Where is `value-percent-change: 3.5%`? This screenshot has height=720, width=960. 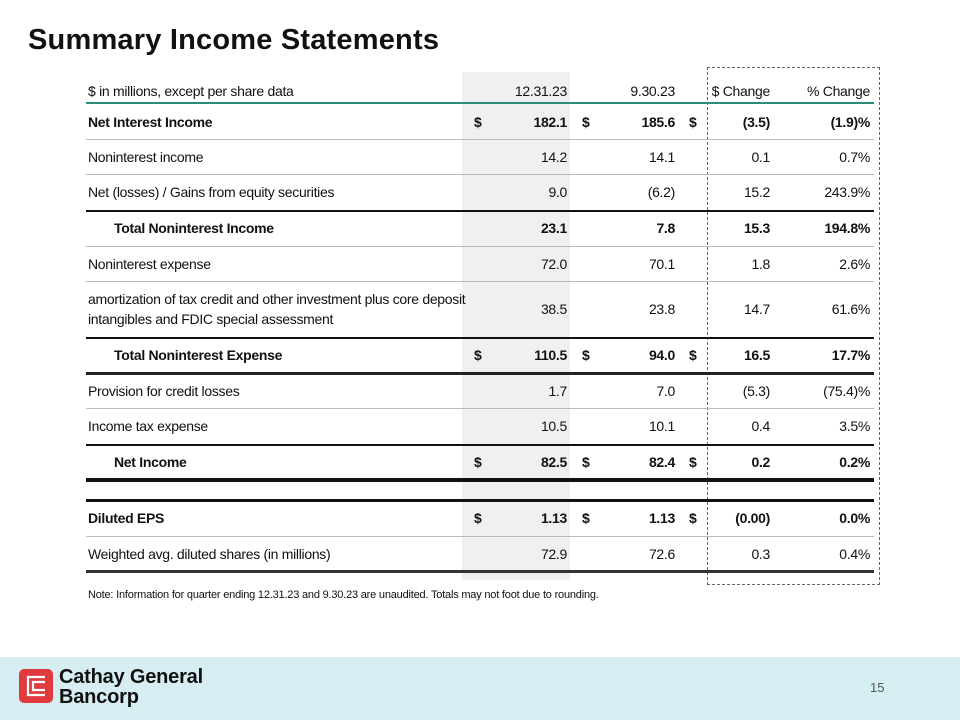
value-percent-change: 3.5% is located at coordinates (854, 426).